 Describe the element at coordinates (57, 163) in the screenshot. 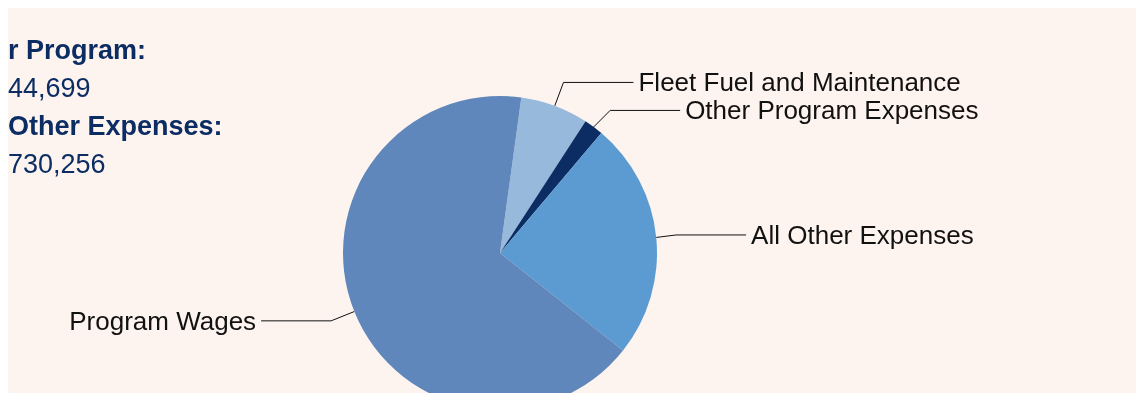

I see `text: 730,256` at that location.